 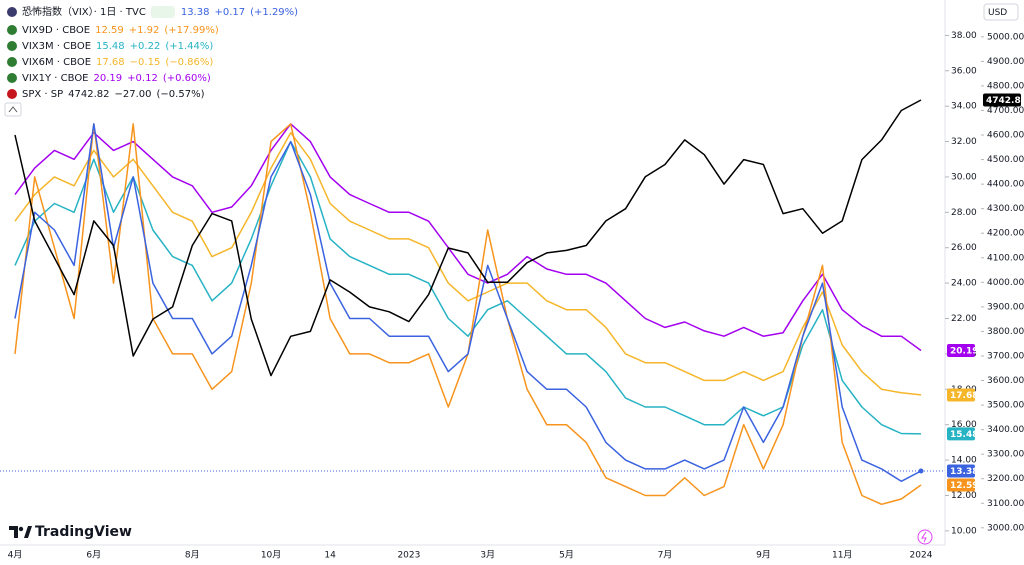 I want to click on y2-tick-label: 3100.00, so click(x=1005, y=504).